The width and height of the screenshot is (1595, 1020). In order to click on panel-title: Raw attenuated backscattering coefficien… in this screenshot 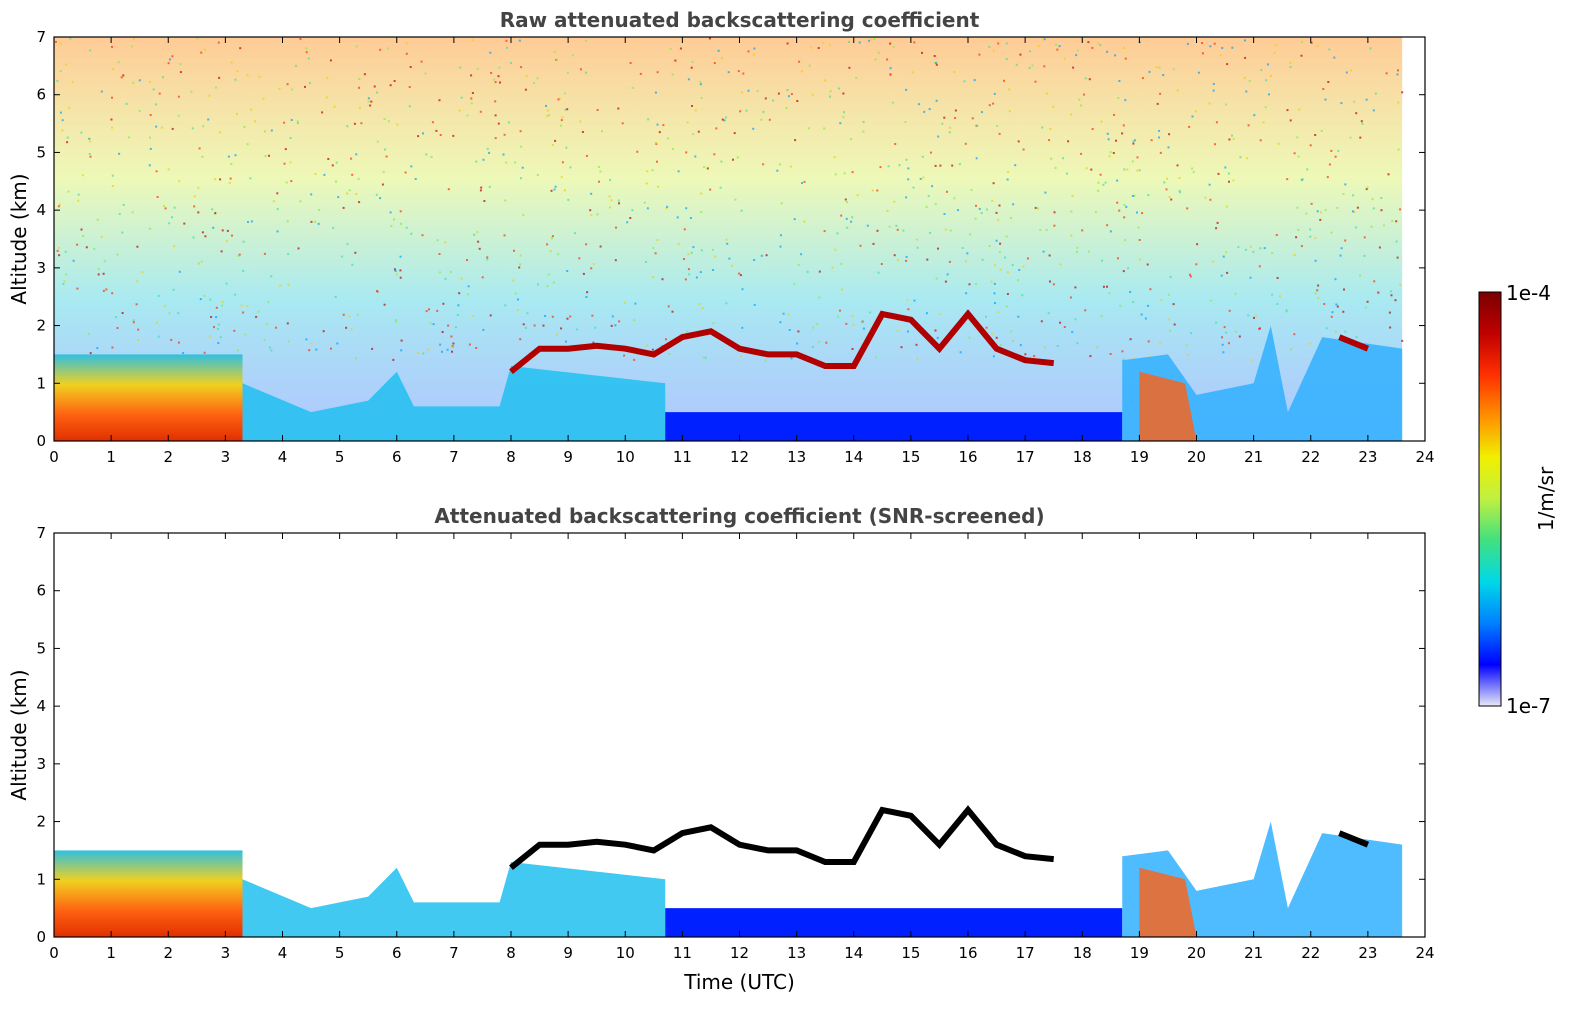, I will do `click(740, 20)`.